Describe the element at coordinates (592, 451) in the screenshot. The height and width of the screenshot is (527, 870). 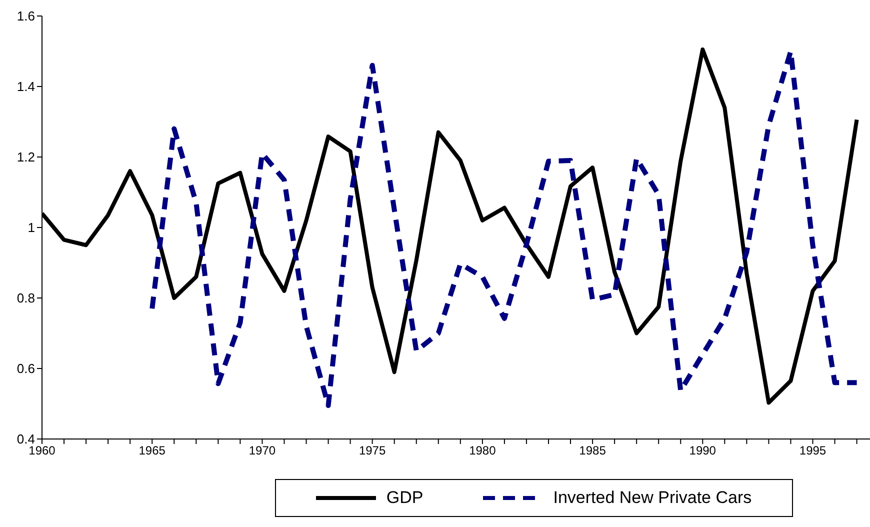
I see `x-tick-label: 1985` at that location.